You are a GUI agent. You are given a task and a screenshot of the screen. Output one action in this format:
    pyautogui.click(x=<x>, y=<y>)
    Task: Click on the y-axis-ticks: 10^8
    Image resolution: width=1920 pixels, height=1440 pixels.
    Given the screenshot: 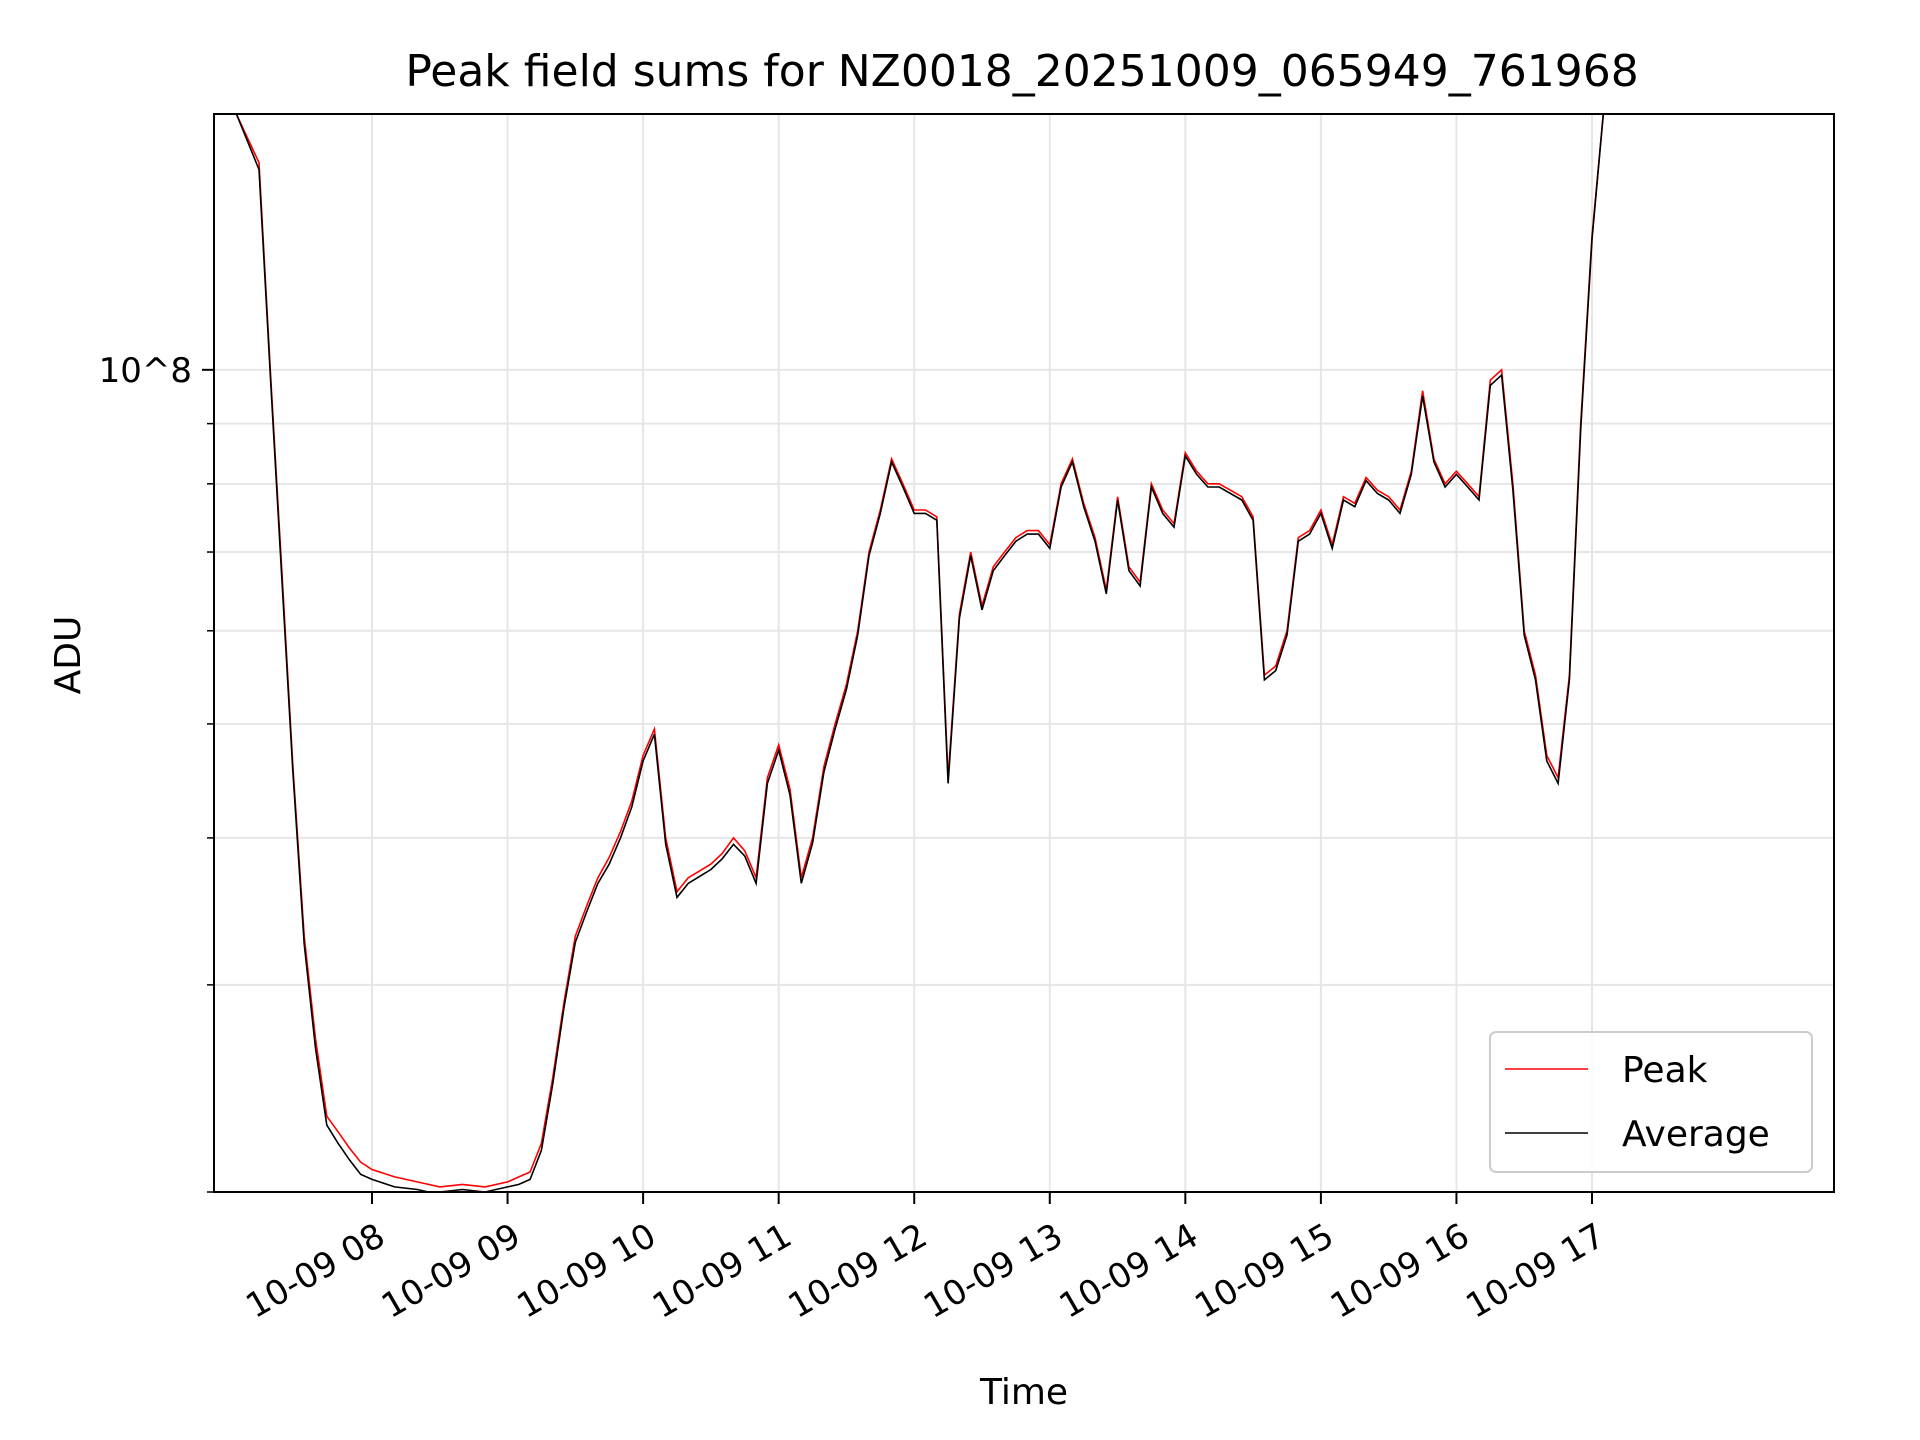 What is the action you would take?
    pyautogui.click(x=156, y=772)
    